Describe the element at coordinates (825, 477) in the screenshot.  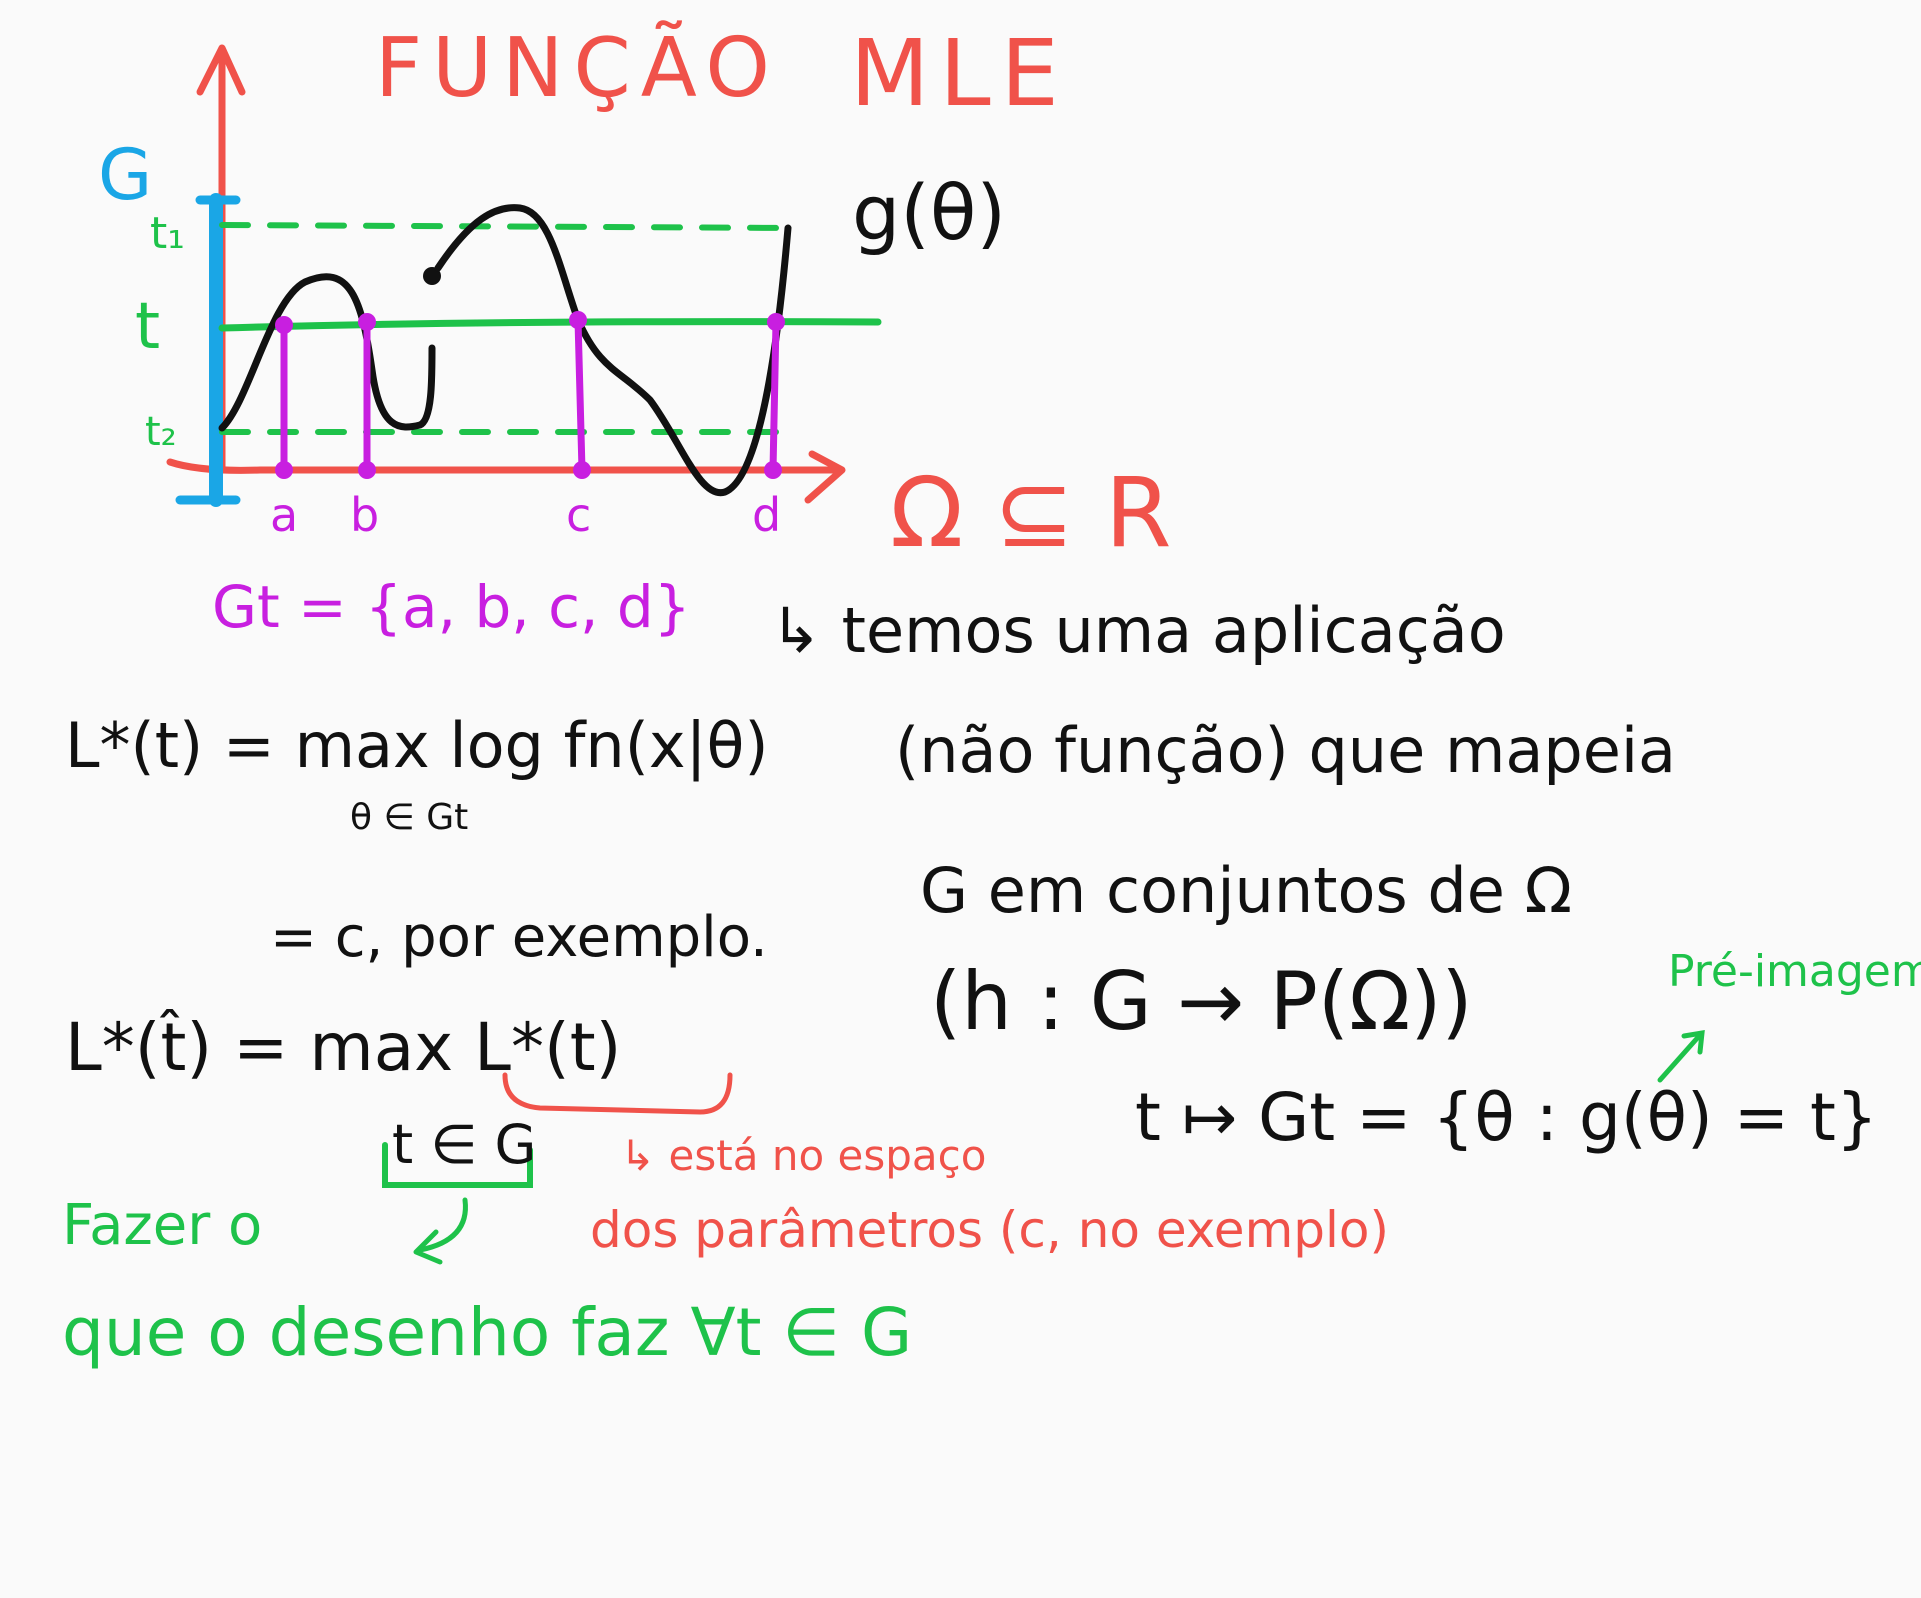
I see `x-axis-arrowhead` at that location.